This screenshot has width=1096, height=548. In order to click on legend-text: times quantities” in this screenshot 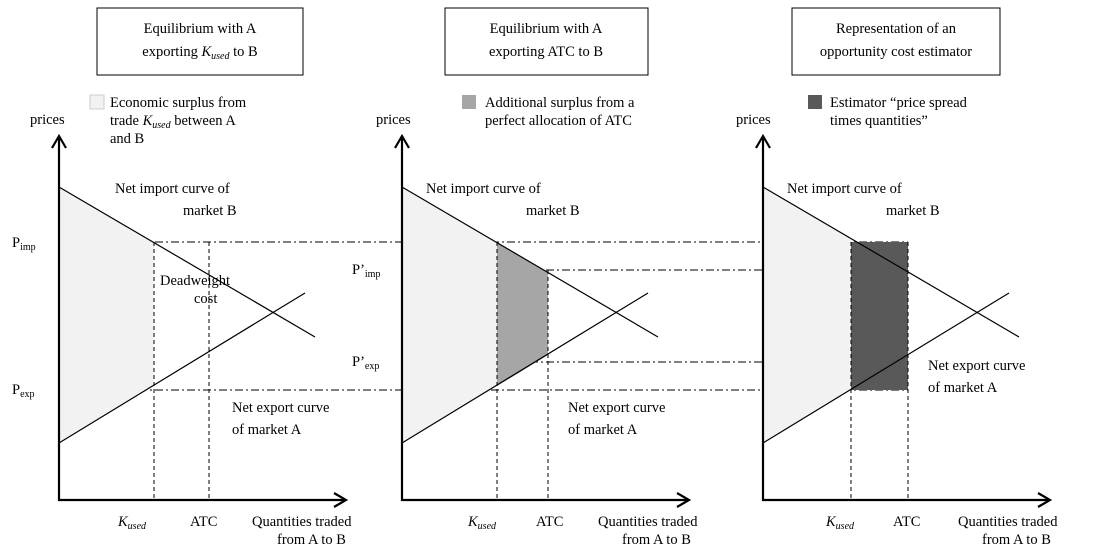, I will do `click(879, 121)`.